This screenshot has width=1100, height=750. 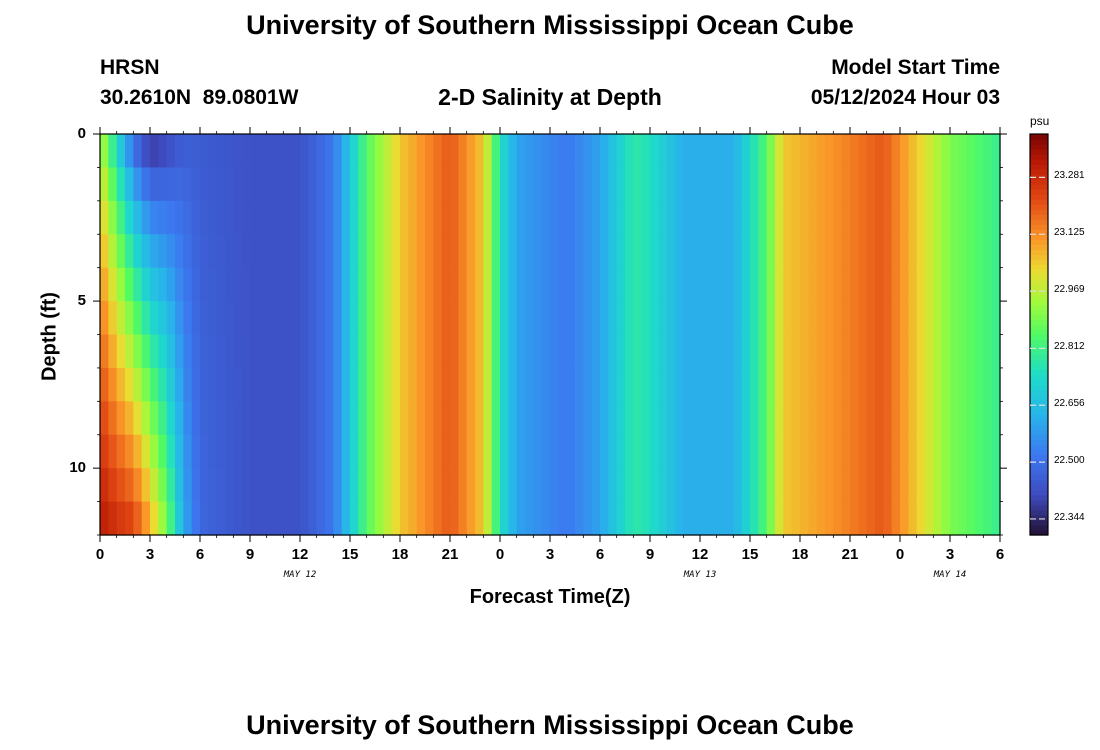 I want to click on colorbar-tick-label: 23.125, so click(x=1069, y=233).